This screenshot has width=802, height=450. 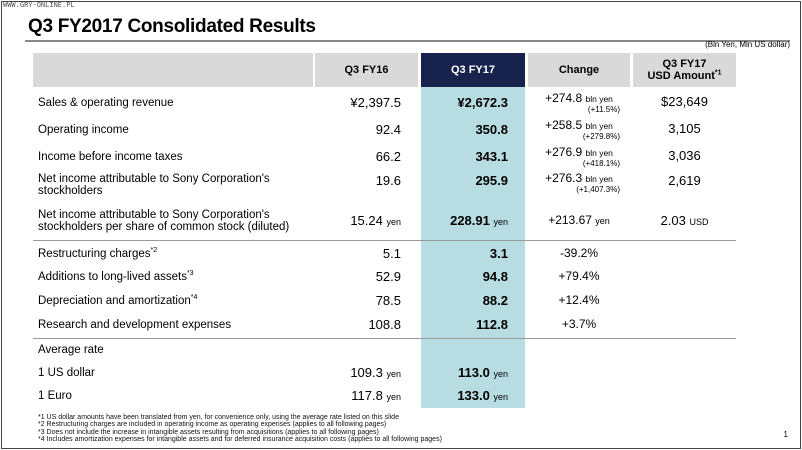 I want to click on value-fy17-number: 113.0, so click(x=474, y=372).